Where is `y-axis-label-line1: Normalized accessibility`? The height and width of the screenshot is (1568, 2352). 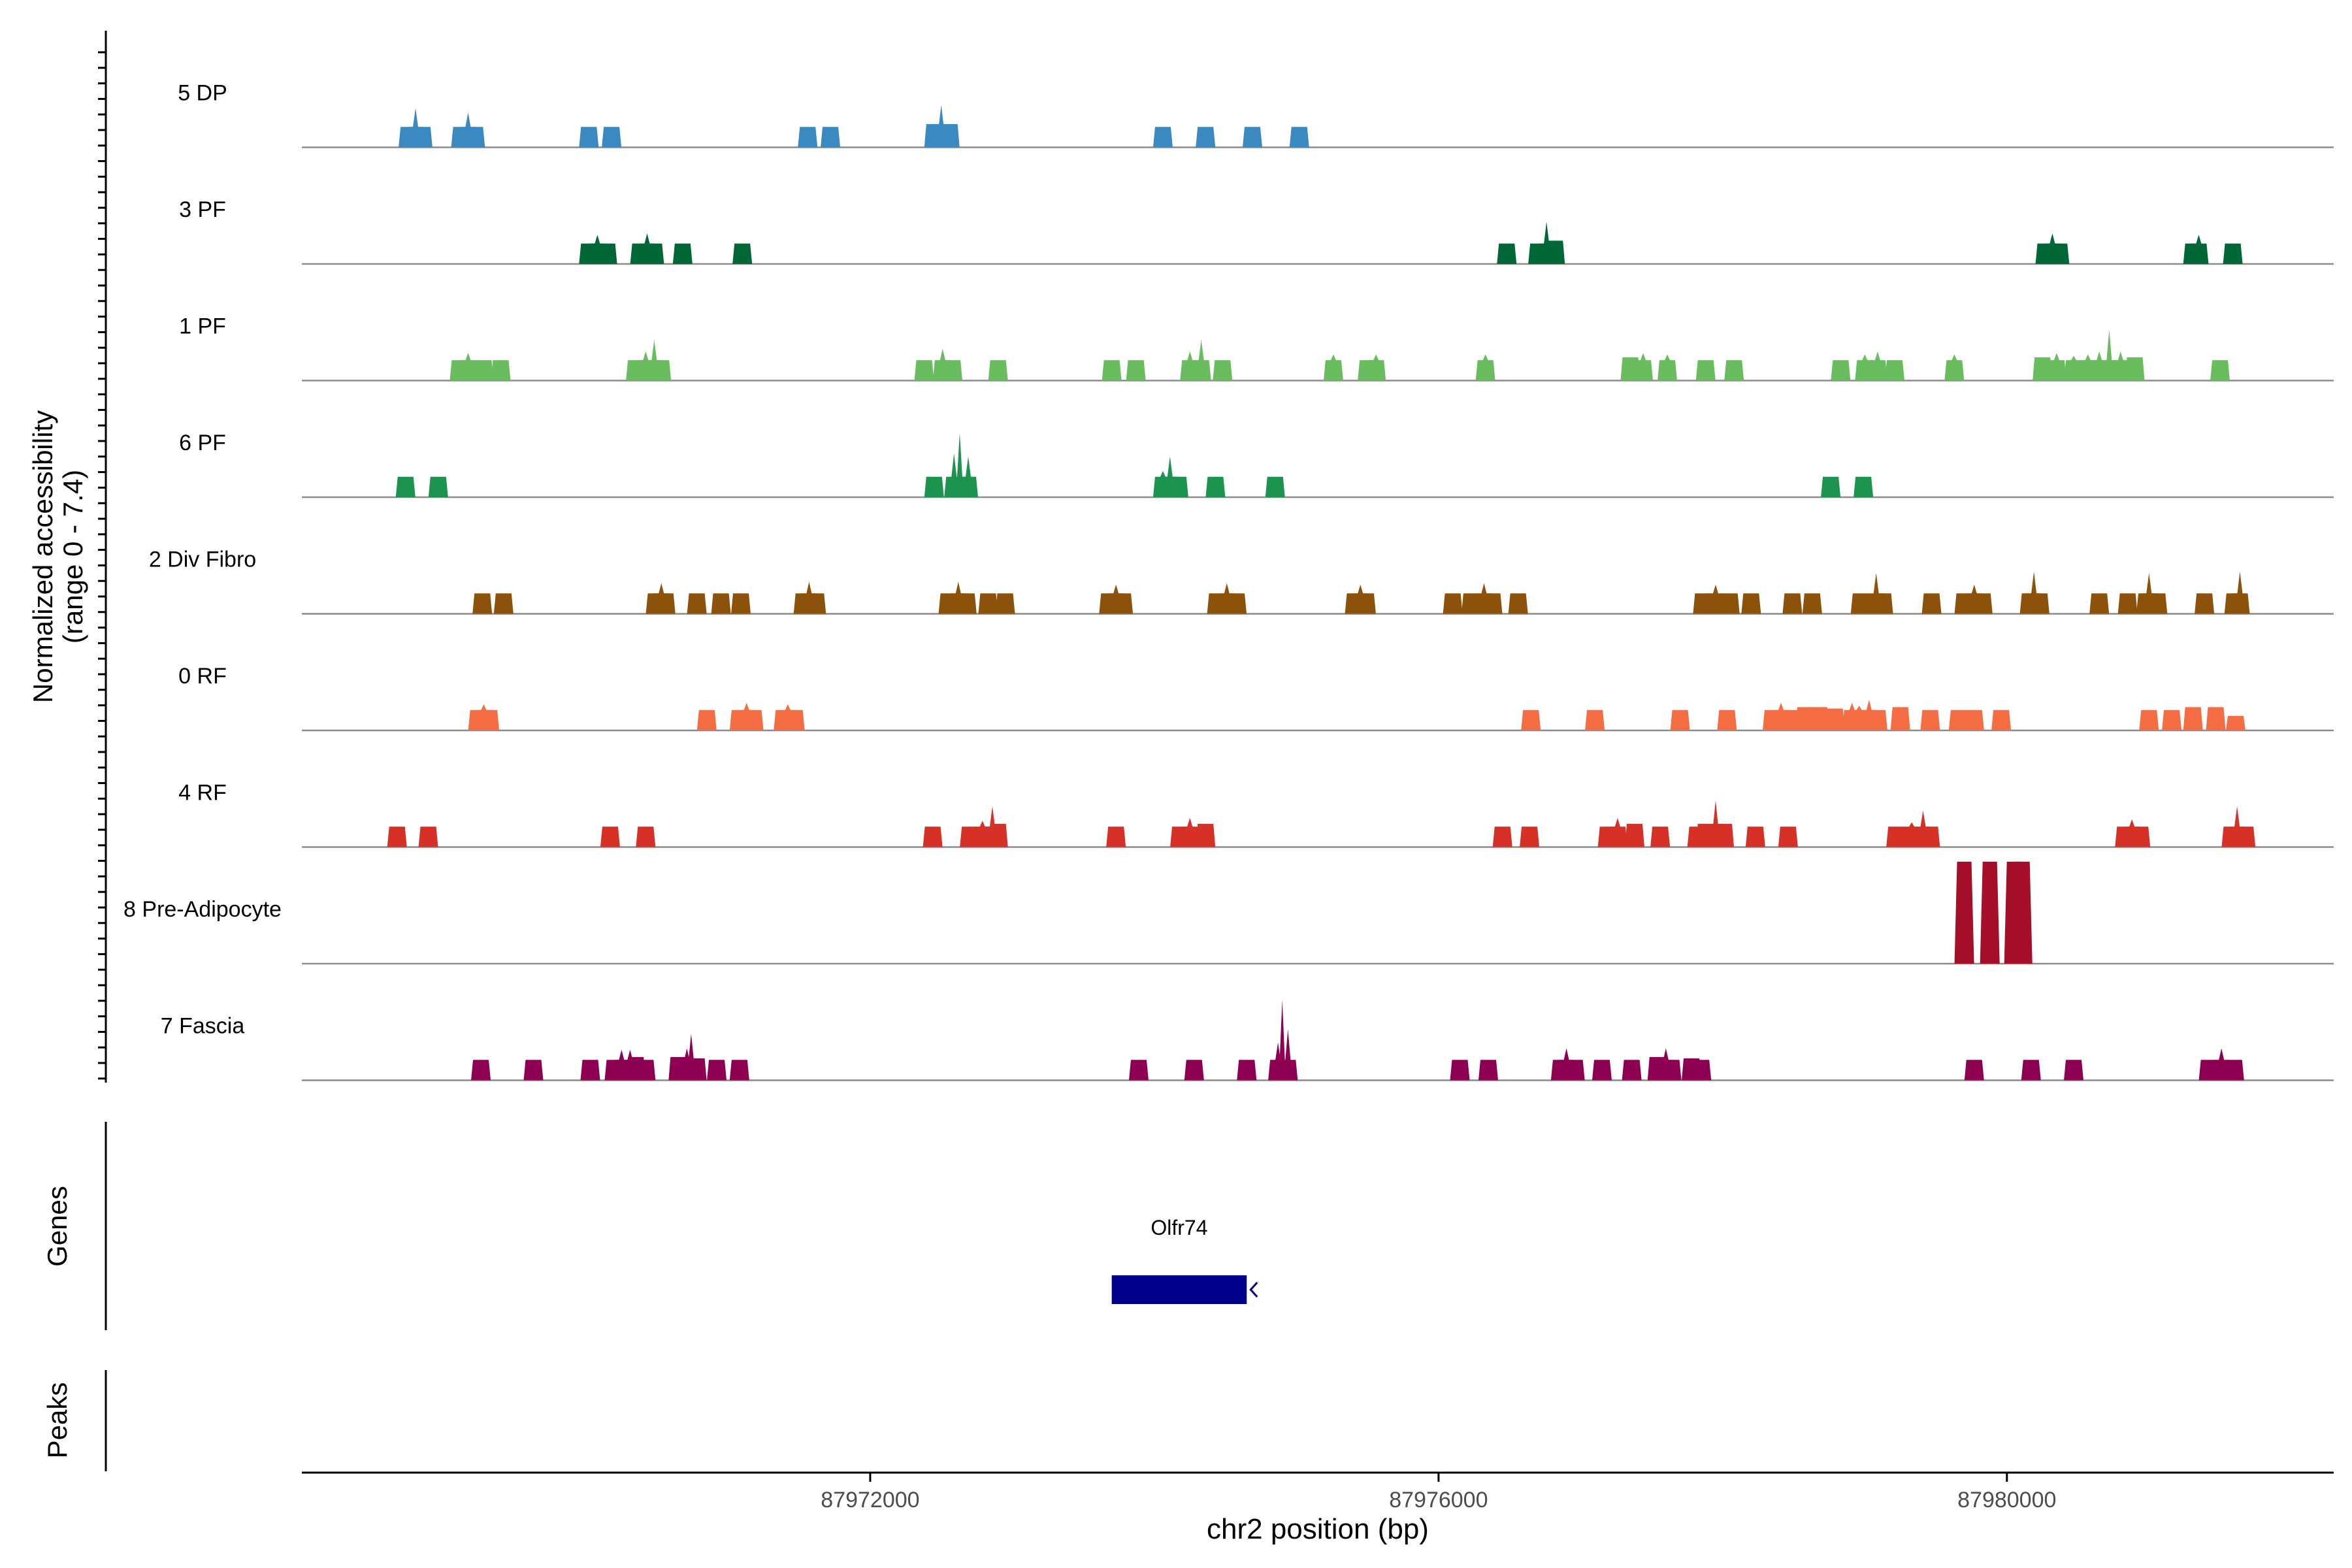 y-axis-label-line1: Normalized accessibility is located at coordinates (42, 556).